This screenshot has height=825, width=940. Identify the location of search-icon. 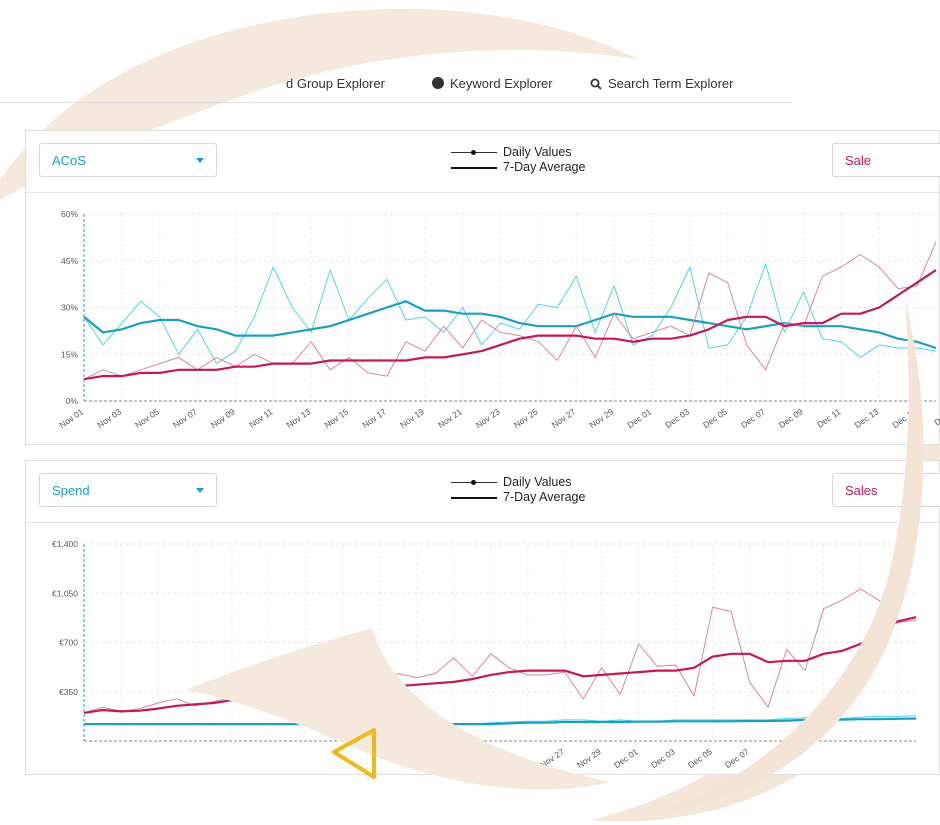
(596, 84).